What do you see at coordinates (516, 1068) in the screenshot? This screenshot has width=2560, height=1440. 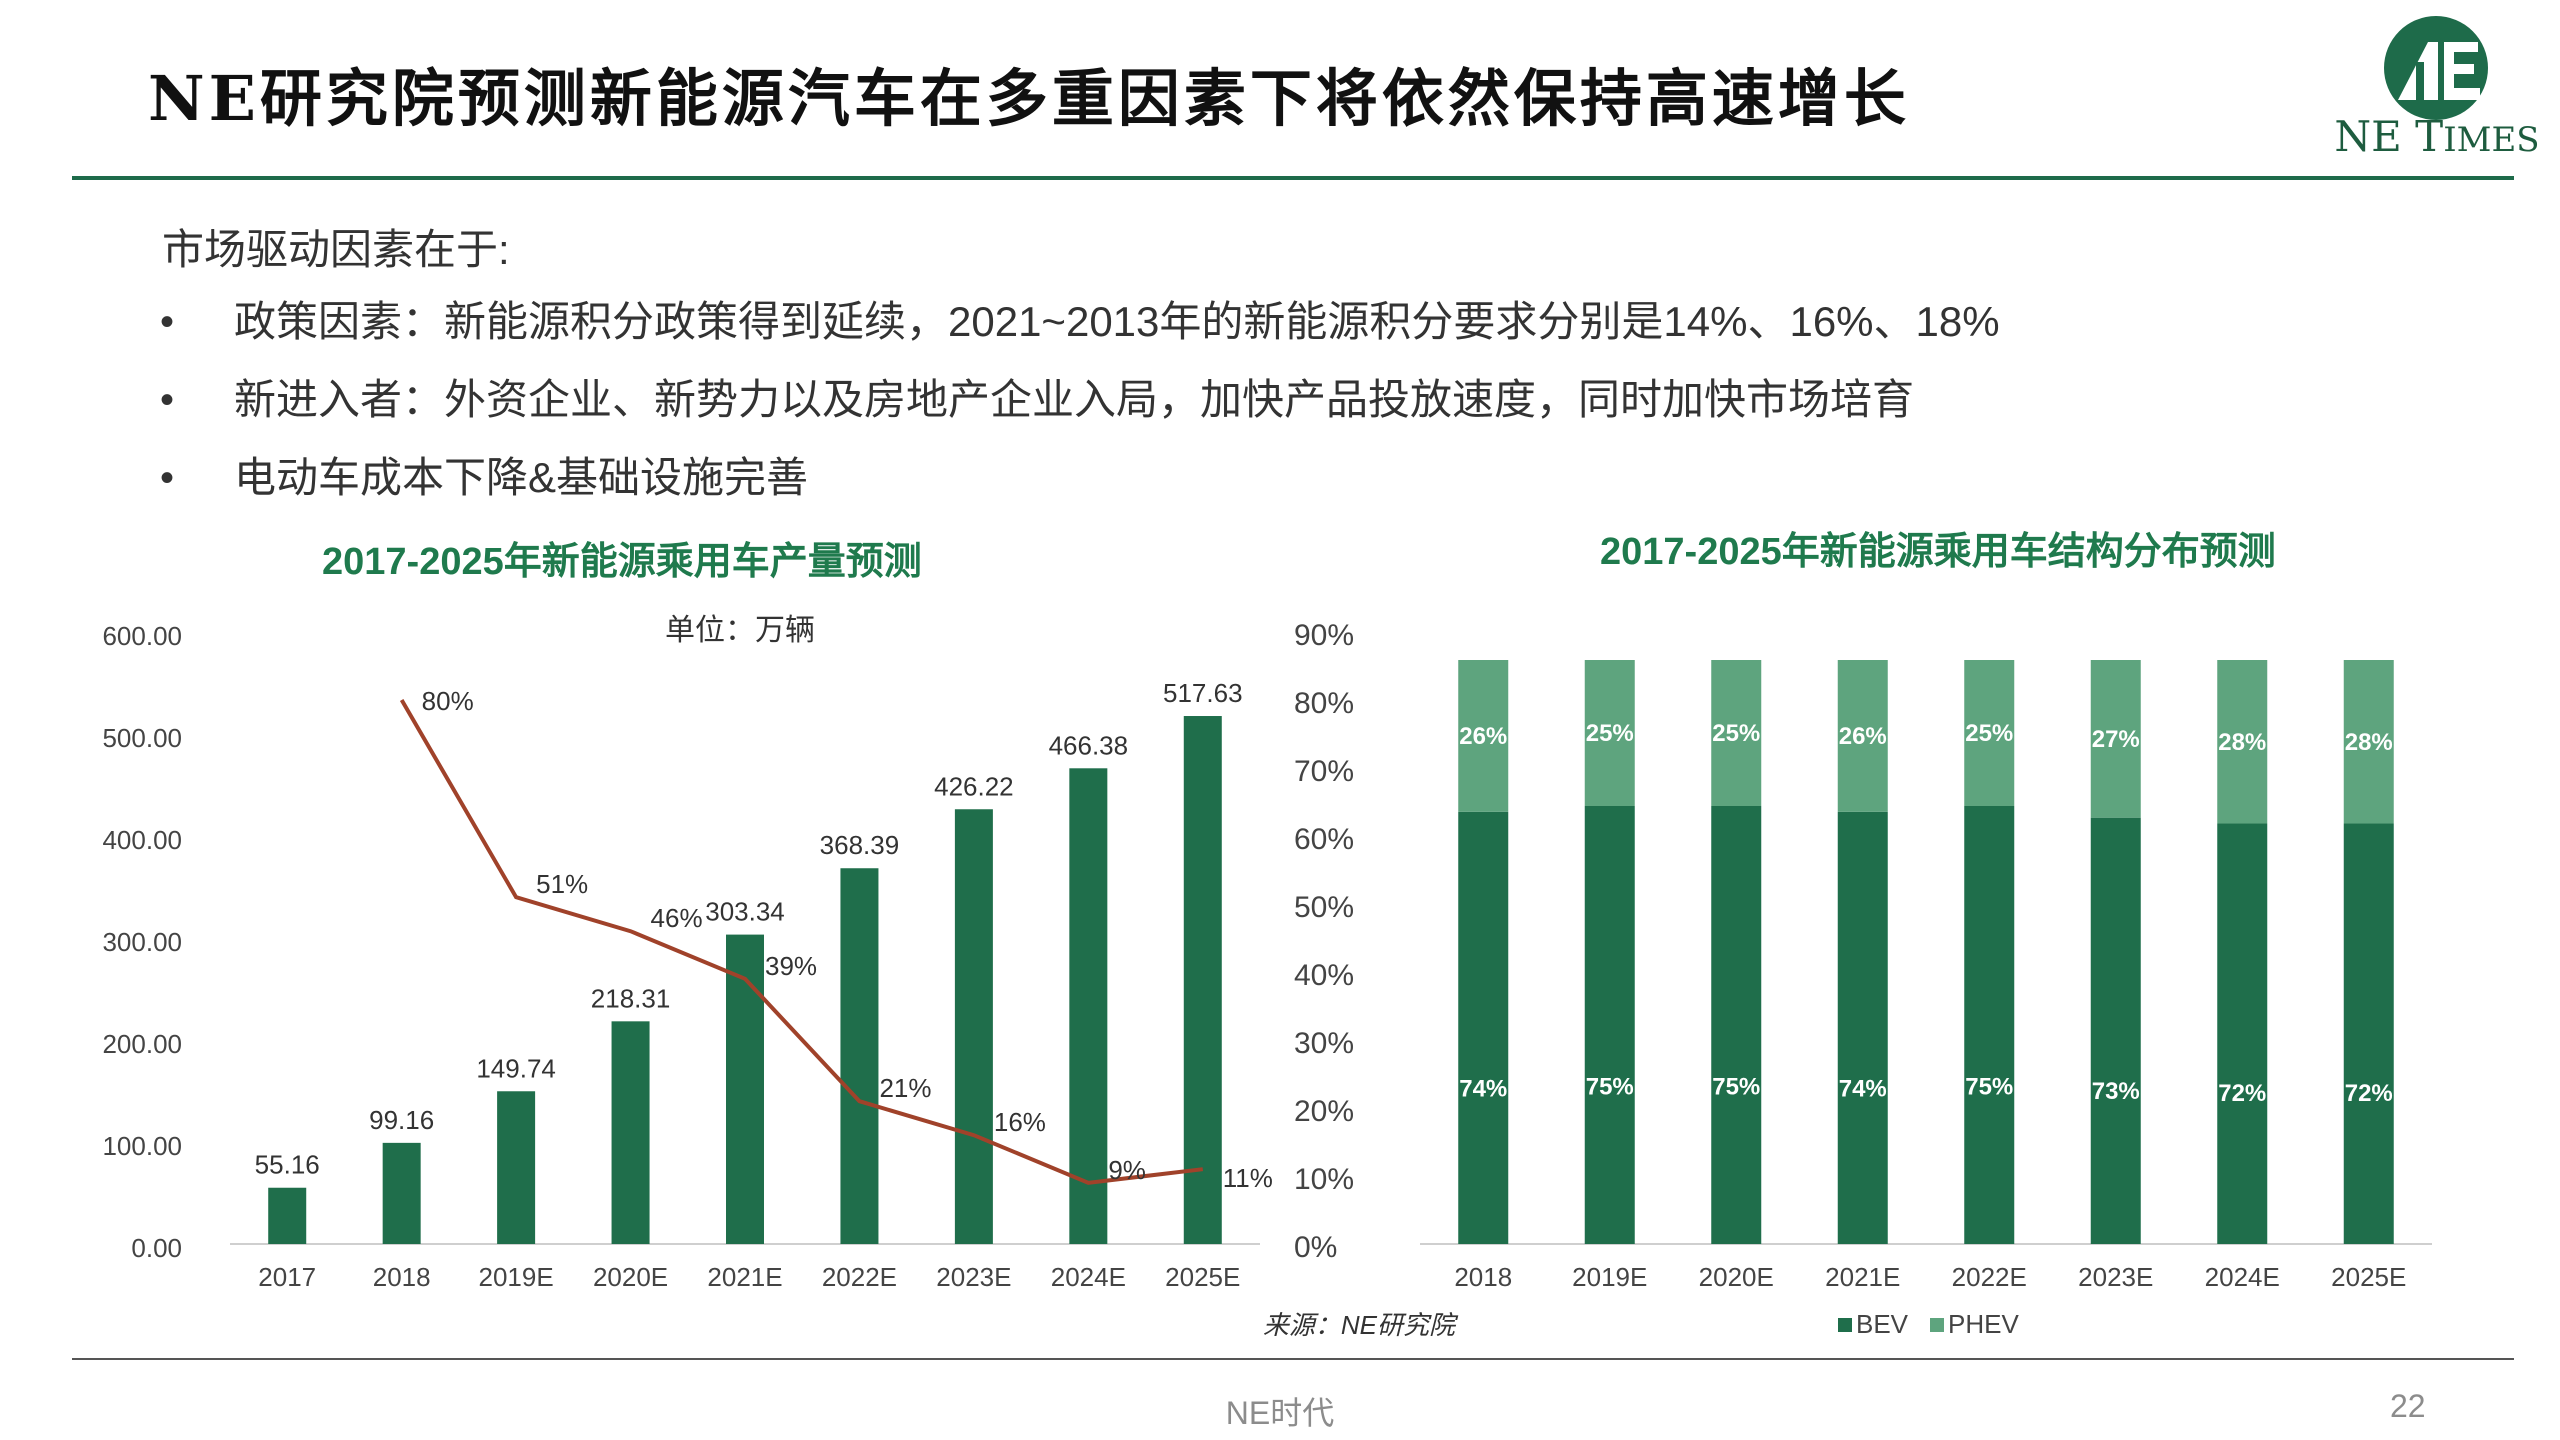 I see `production-value-label: 149.74` at bounding box center [516, 1068].